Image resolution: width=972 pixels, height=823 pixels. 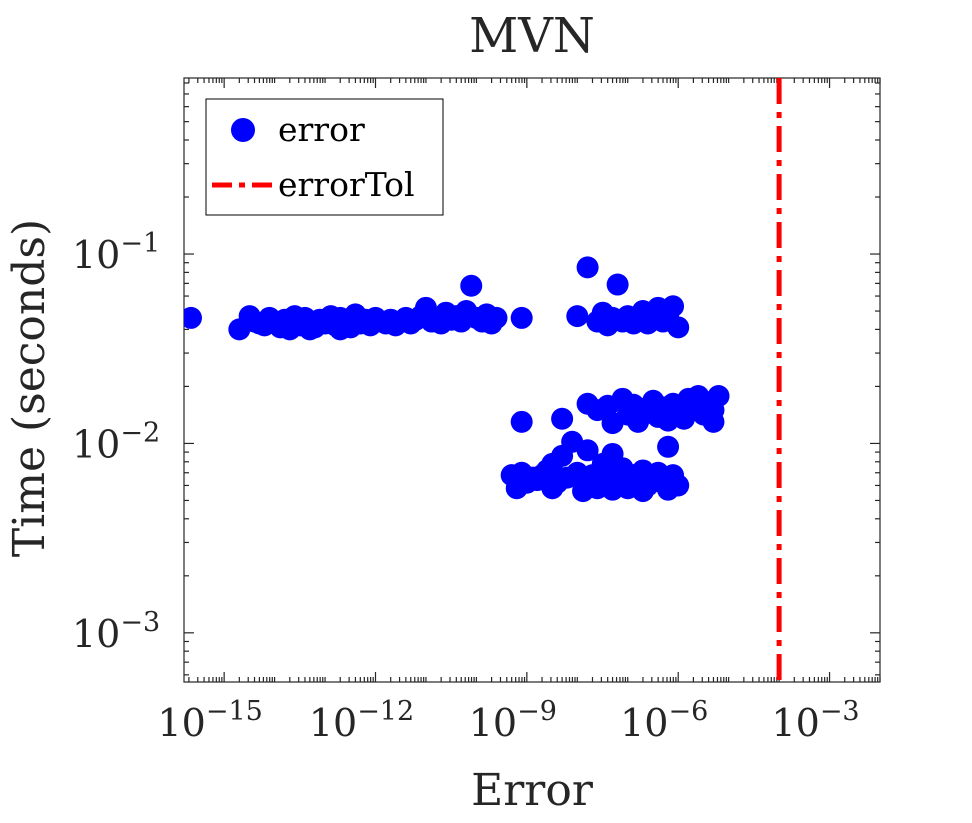 I want to click on x-tick-label: 10⁻³, so click(x=815, y=720).